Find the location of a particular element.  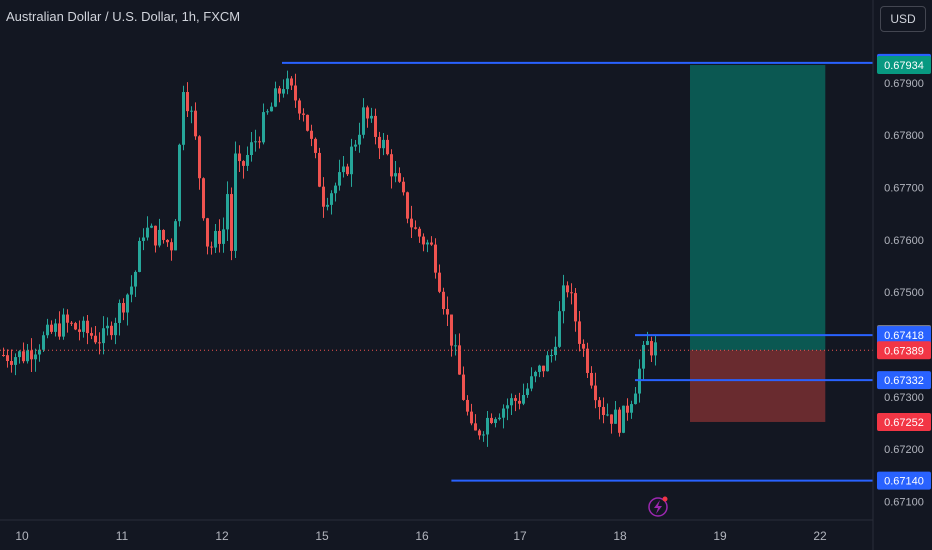

price-label-text: 0.67418 is located at coordinates (904, 336).